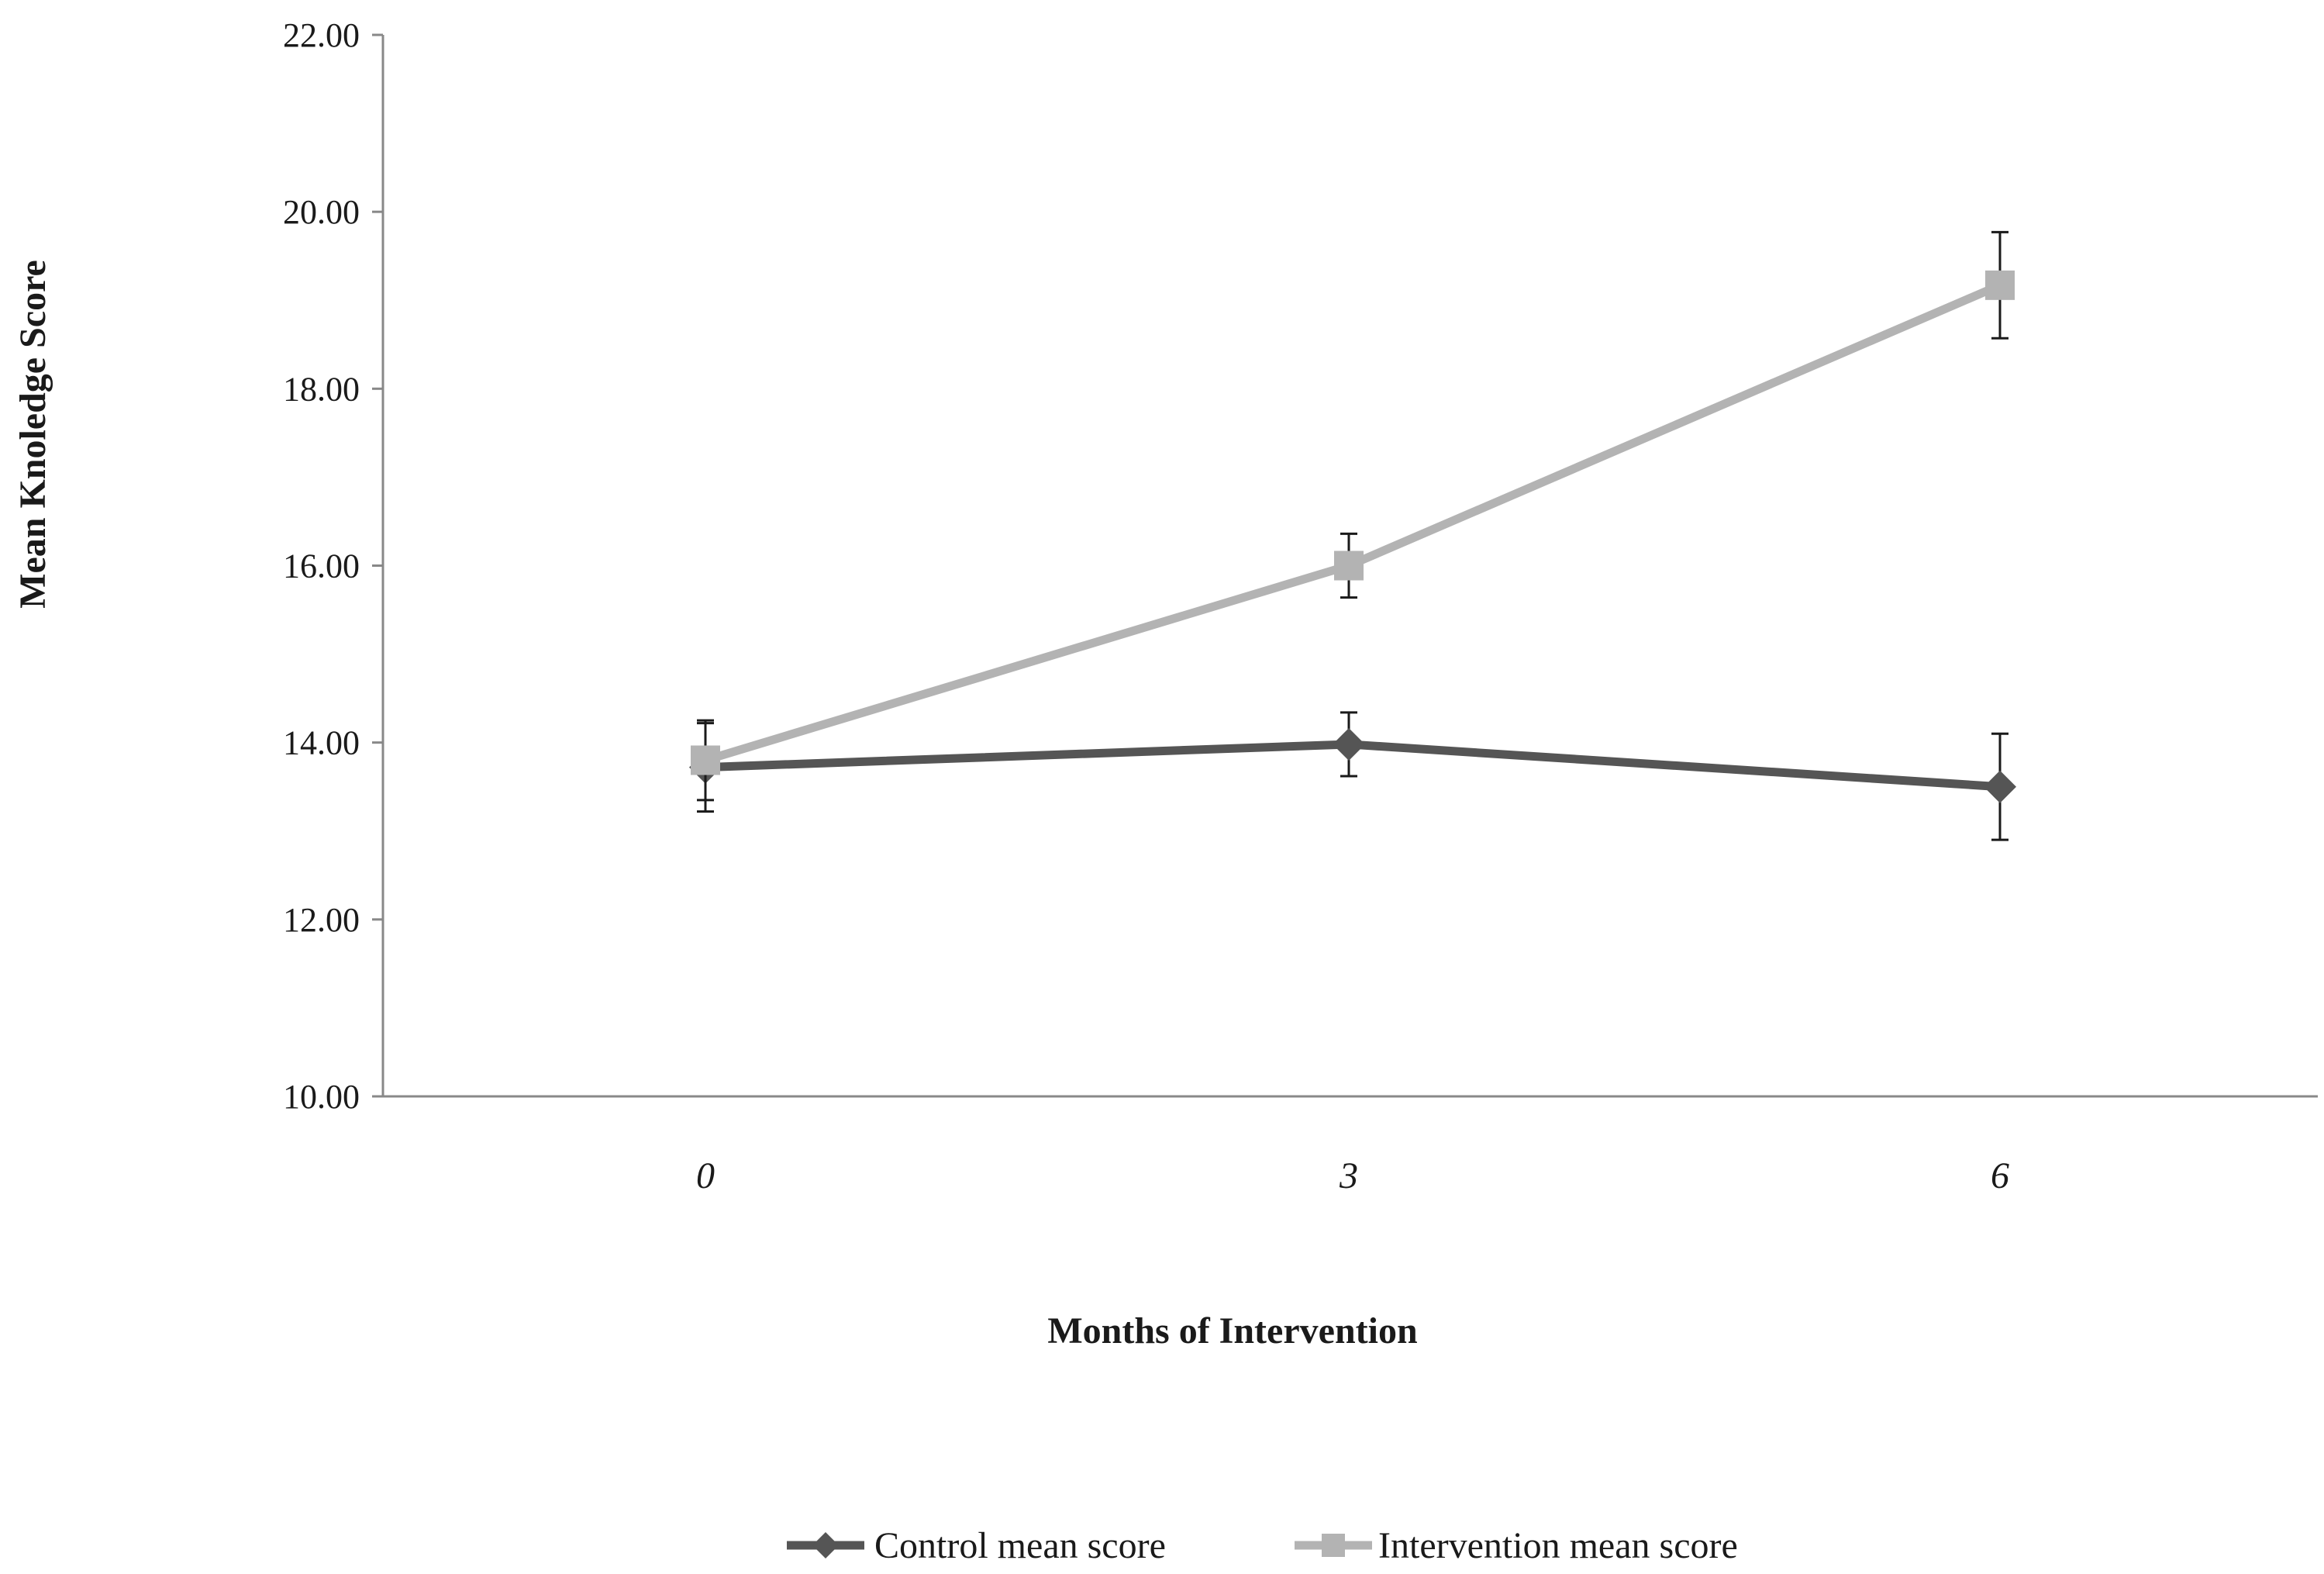 The height and width of the screenshot is (1574, 2324). I want to click on y-tick-label: 18.00, so click(321, 389).